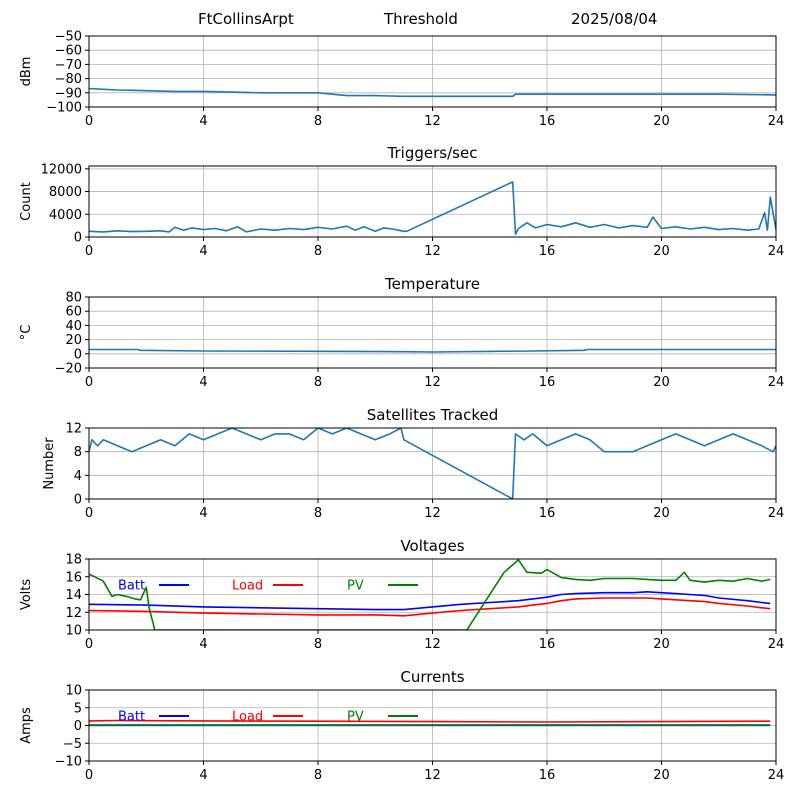 This screenshot has width=800, height=800. I want to click on y-tick-label: 8000, so click(65, 192).